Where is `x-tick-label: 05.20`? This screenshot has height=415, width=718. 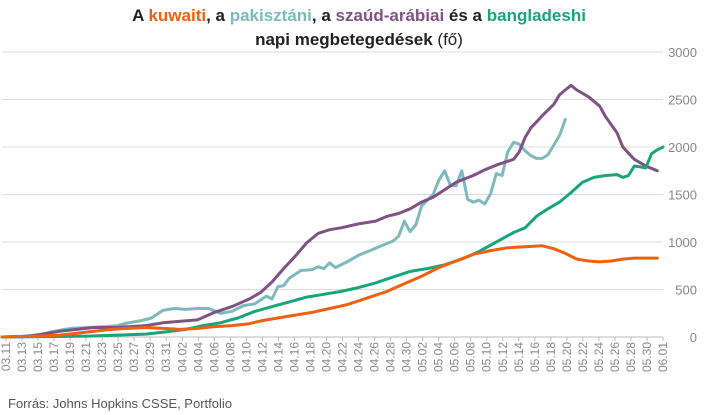
x-tick-label: 05.20 is located at coordinates (567, 357).